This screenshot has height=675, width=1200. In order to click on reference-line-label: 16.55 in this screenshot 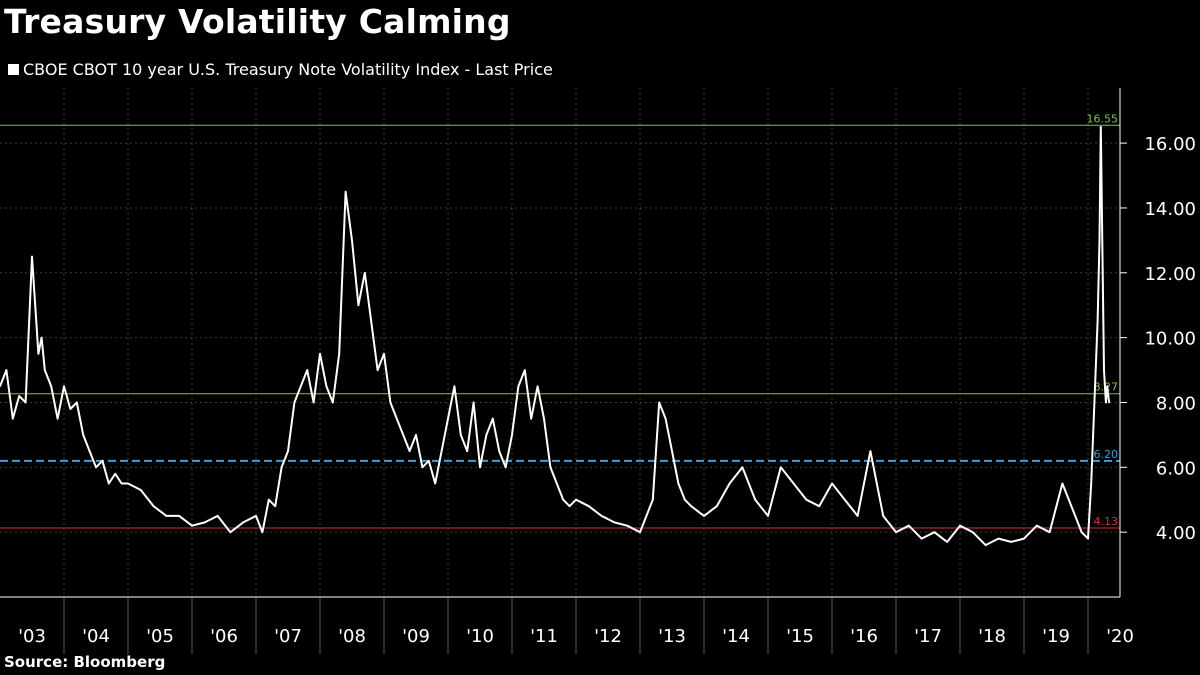, I will do `click(1103, 118)`.